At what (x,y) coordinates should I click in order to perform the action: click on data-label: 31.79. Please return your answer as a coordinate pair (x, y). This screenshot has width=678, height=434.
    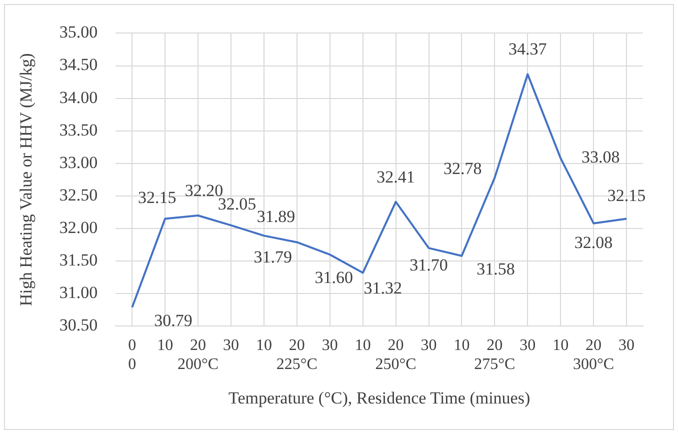
    Looking at the image, I should click on (273, 257).